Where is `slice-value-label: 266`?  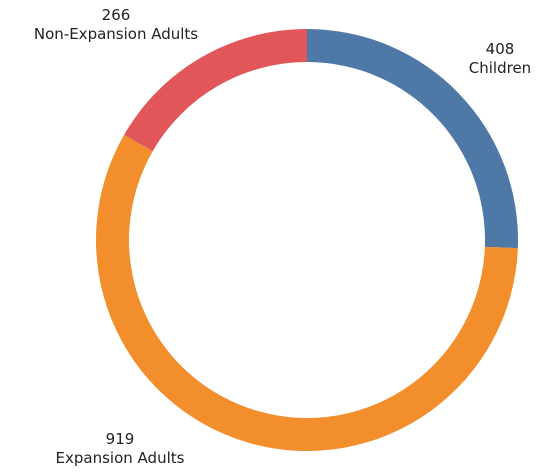 slice-value-label: 266 is located at coordinates (116, 15).